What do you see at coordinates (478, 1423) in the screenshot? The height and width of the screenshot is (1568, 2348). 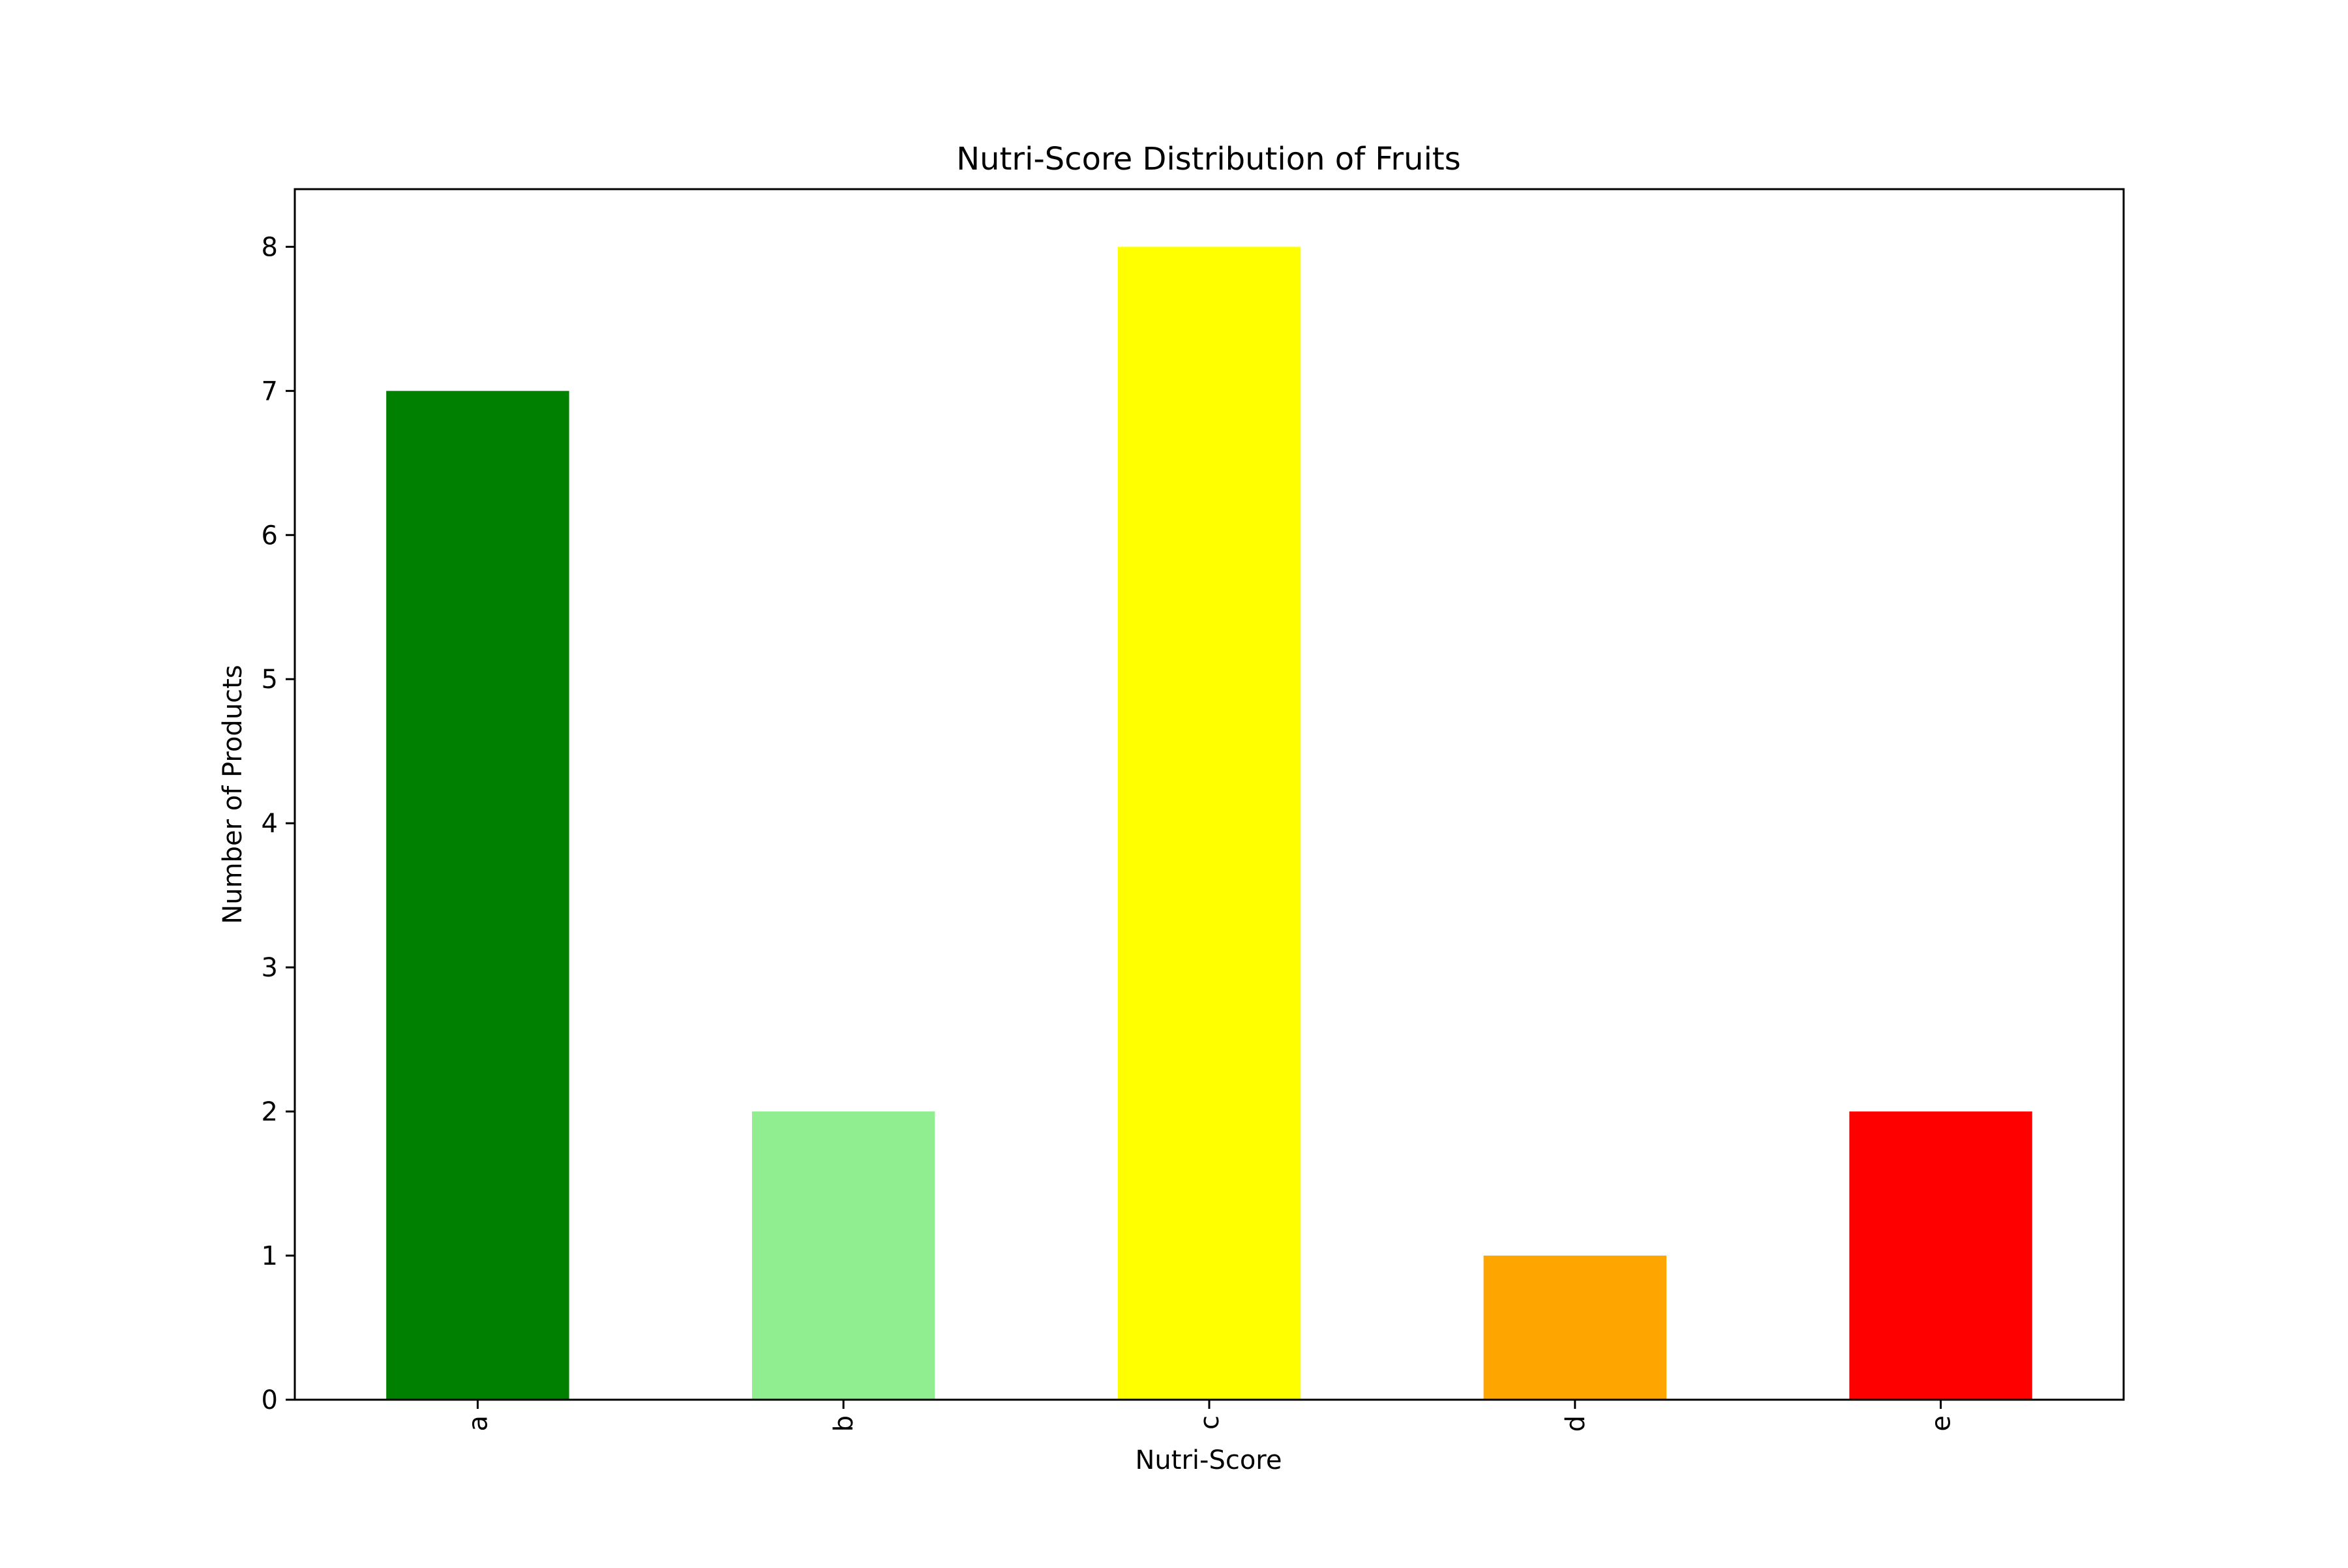 I see `x-tick-label: a` at bounding box center [478, 1423].